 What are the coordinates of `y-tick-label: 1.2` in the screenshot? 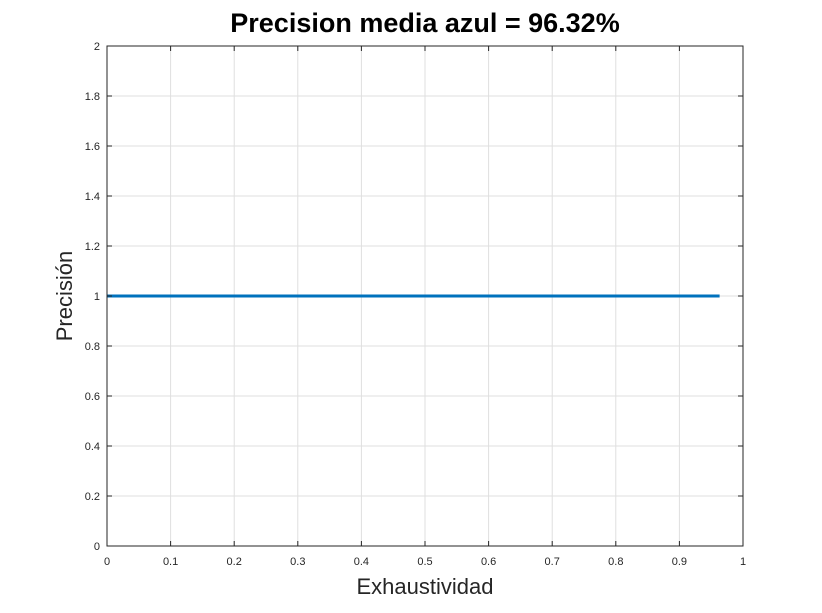 It's located at (92, 247).